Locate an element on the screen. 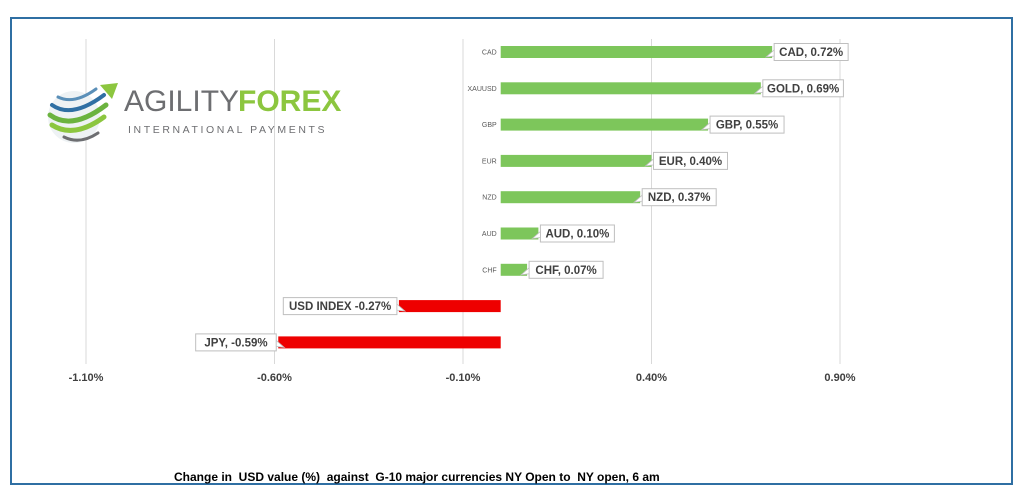  x-tick-label: 0.90% is located at coordinates (839, 378).